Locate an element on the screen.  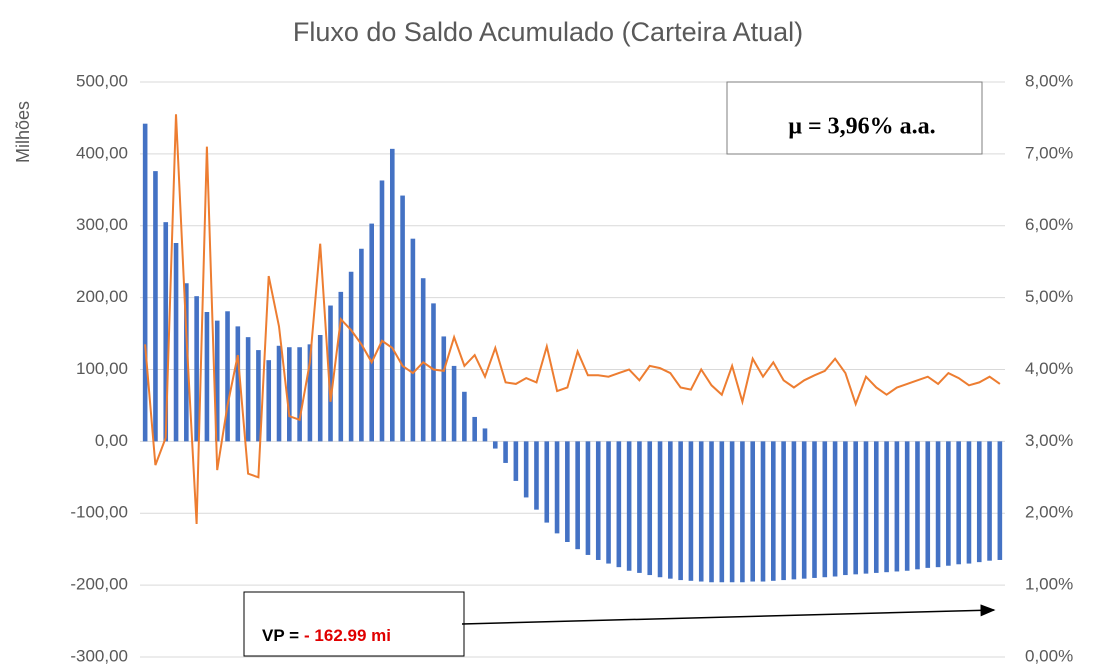
y-tick-label: 0,00 is located at coordinates (111, 440).